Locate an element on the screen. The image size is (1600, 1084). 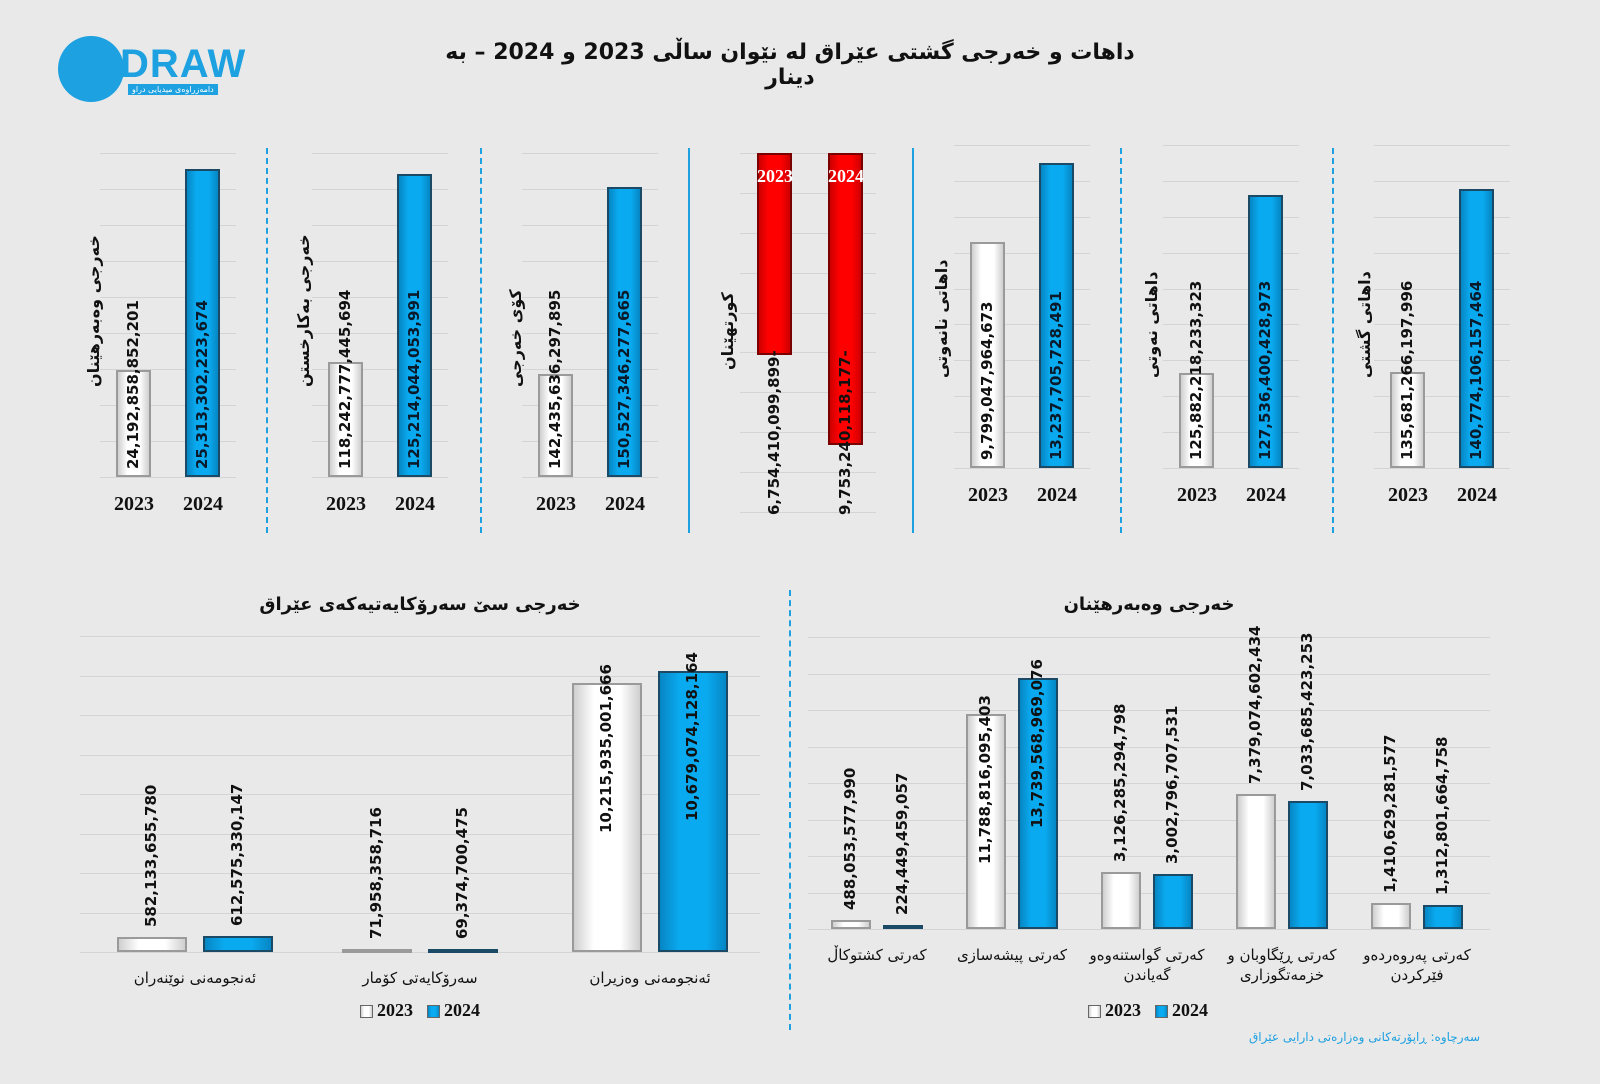
category-label: کەرتی ڕێگاوبان و خزمەتگوزاری is located at coordinates (1282, 965).